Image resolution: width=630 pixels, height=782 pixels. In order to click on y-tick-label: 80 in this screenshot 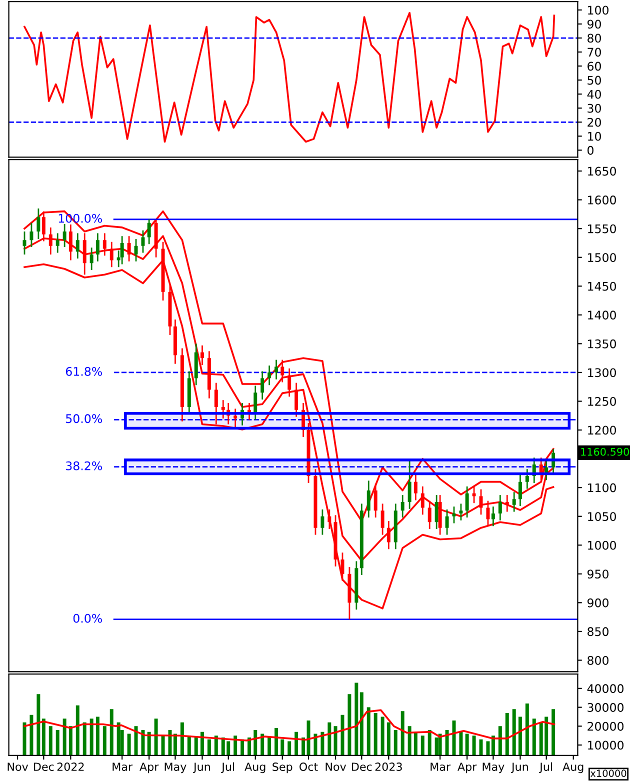, I will do `click(594, 38)`.